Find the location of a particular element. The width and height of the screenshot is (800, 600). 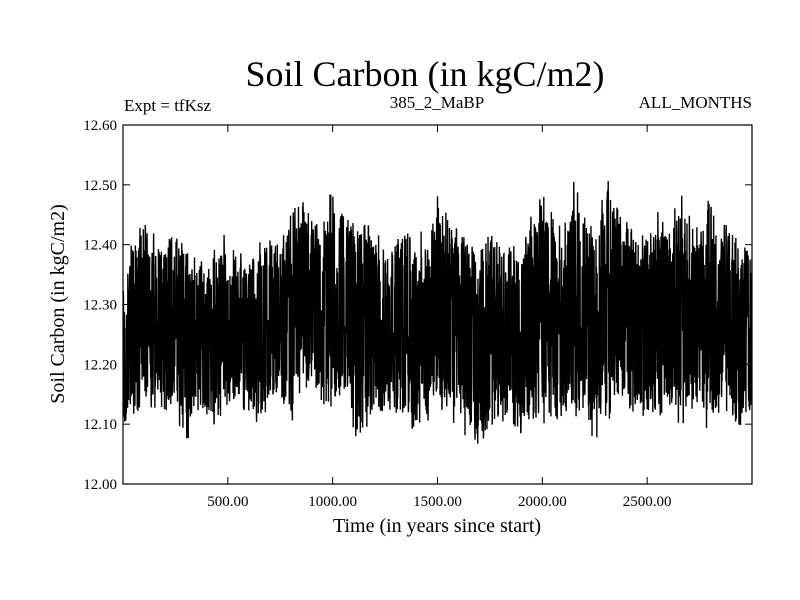

y-tick-label: 12.60 is located at coordinates (100, 126).